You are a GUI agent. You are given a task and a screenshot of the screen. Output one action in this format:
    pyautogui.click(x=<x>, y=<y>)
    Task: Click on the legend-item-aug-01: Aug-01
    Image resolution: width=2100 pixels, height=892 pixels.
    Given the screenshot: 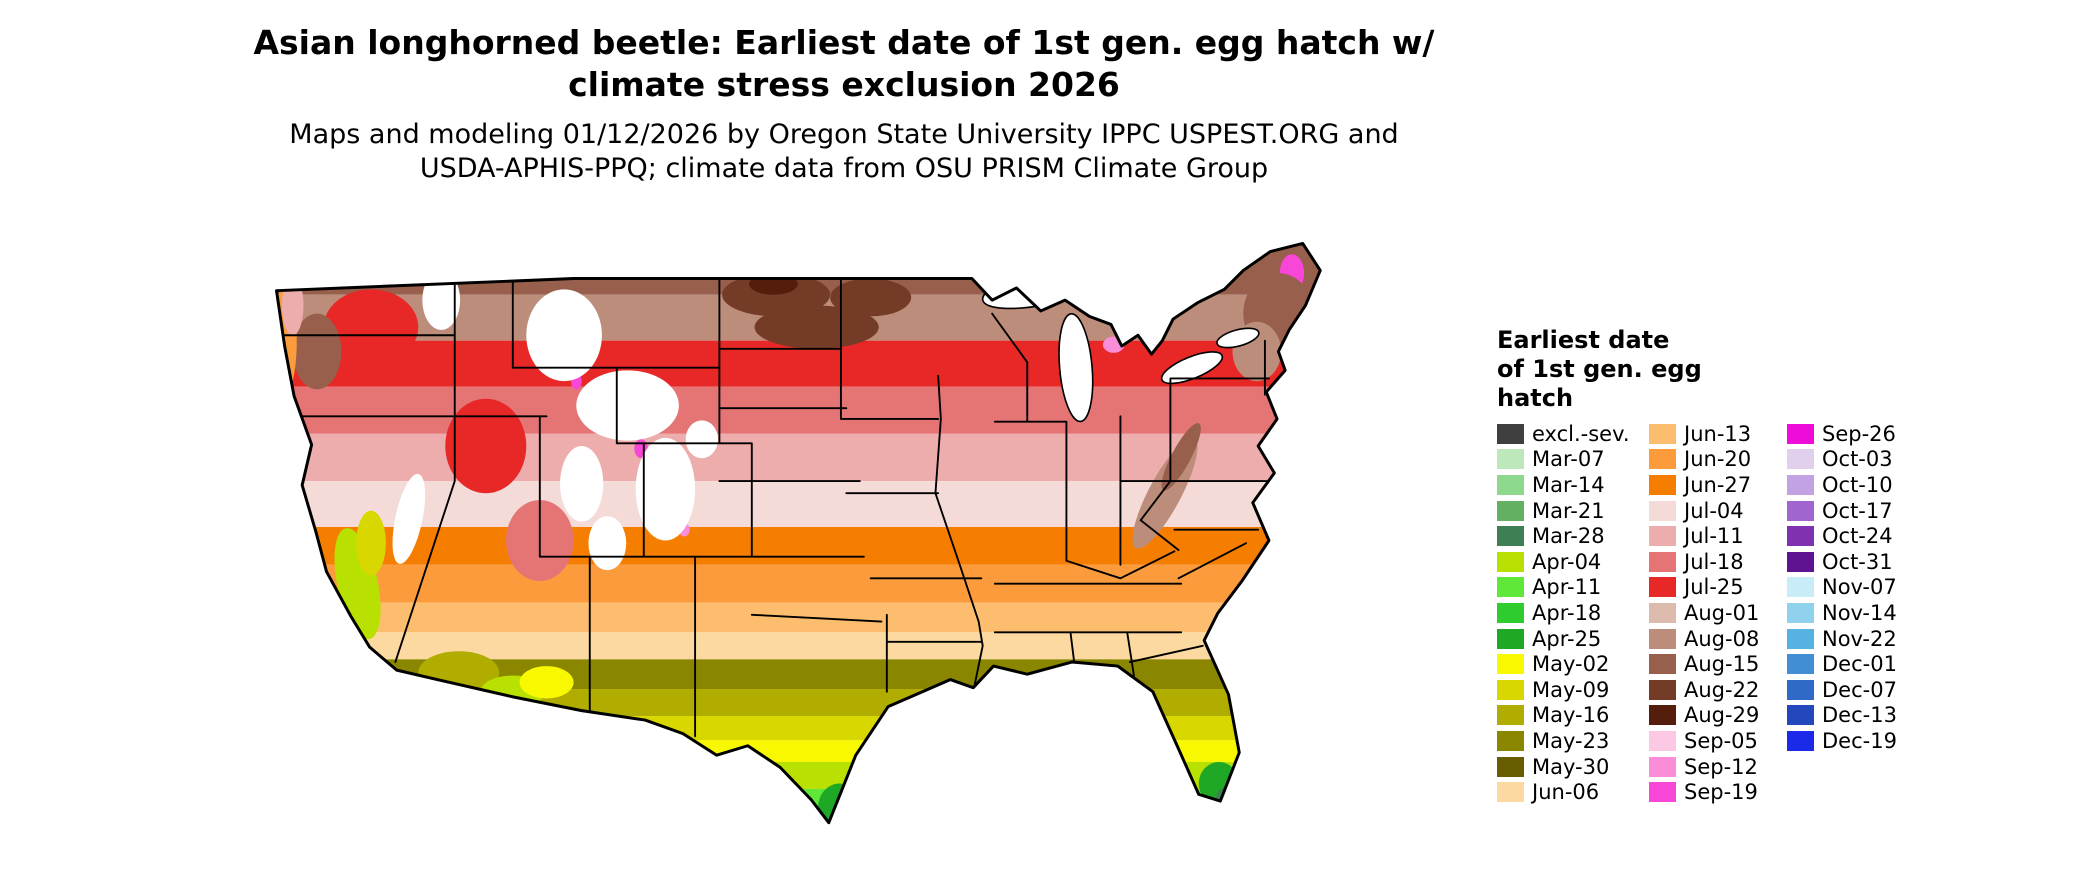 What is the action you would take?
    pyautogui.click(x=1718, y=613)
    